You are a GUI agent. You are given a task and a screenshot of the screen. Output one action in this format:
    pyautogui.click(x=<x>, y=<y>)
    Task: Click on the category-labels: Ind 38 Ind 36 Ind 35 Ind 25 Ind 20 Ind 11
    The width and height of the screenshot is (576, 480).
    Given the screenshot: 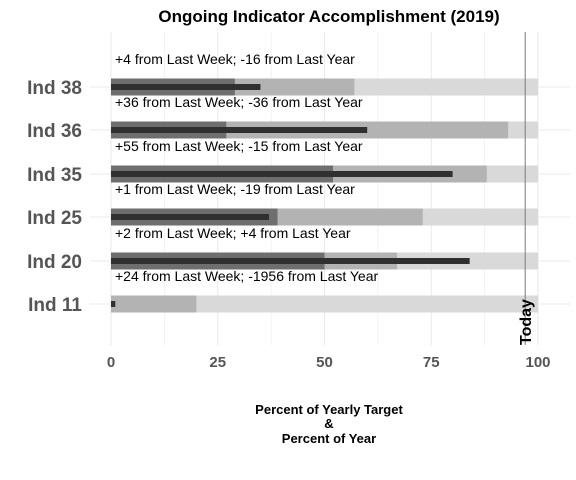 What is the action you would take?
    pyautogui.click(x=54, y=197)
    